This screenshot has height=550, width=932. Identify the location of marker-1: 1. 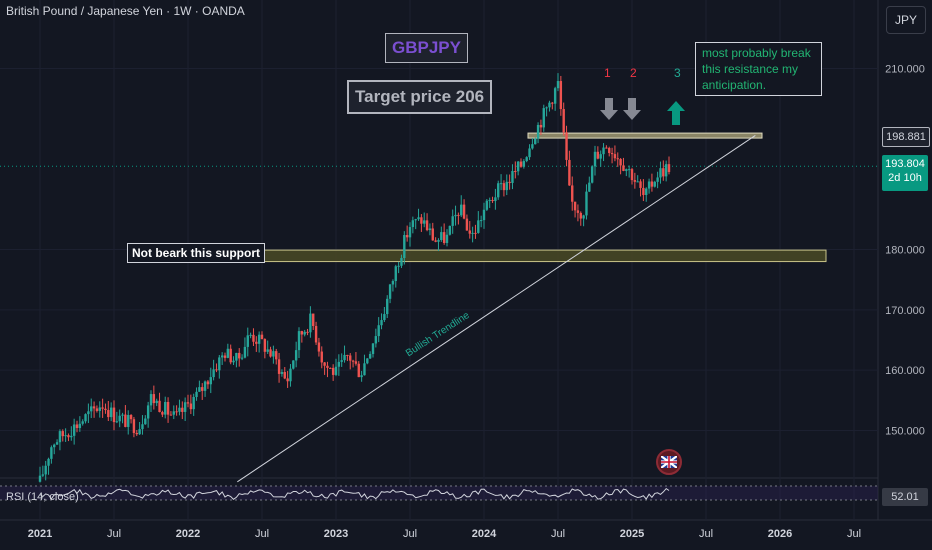
(607, 73).